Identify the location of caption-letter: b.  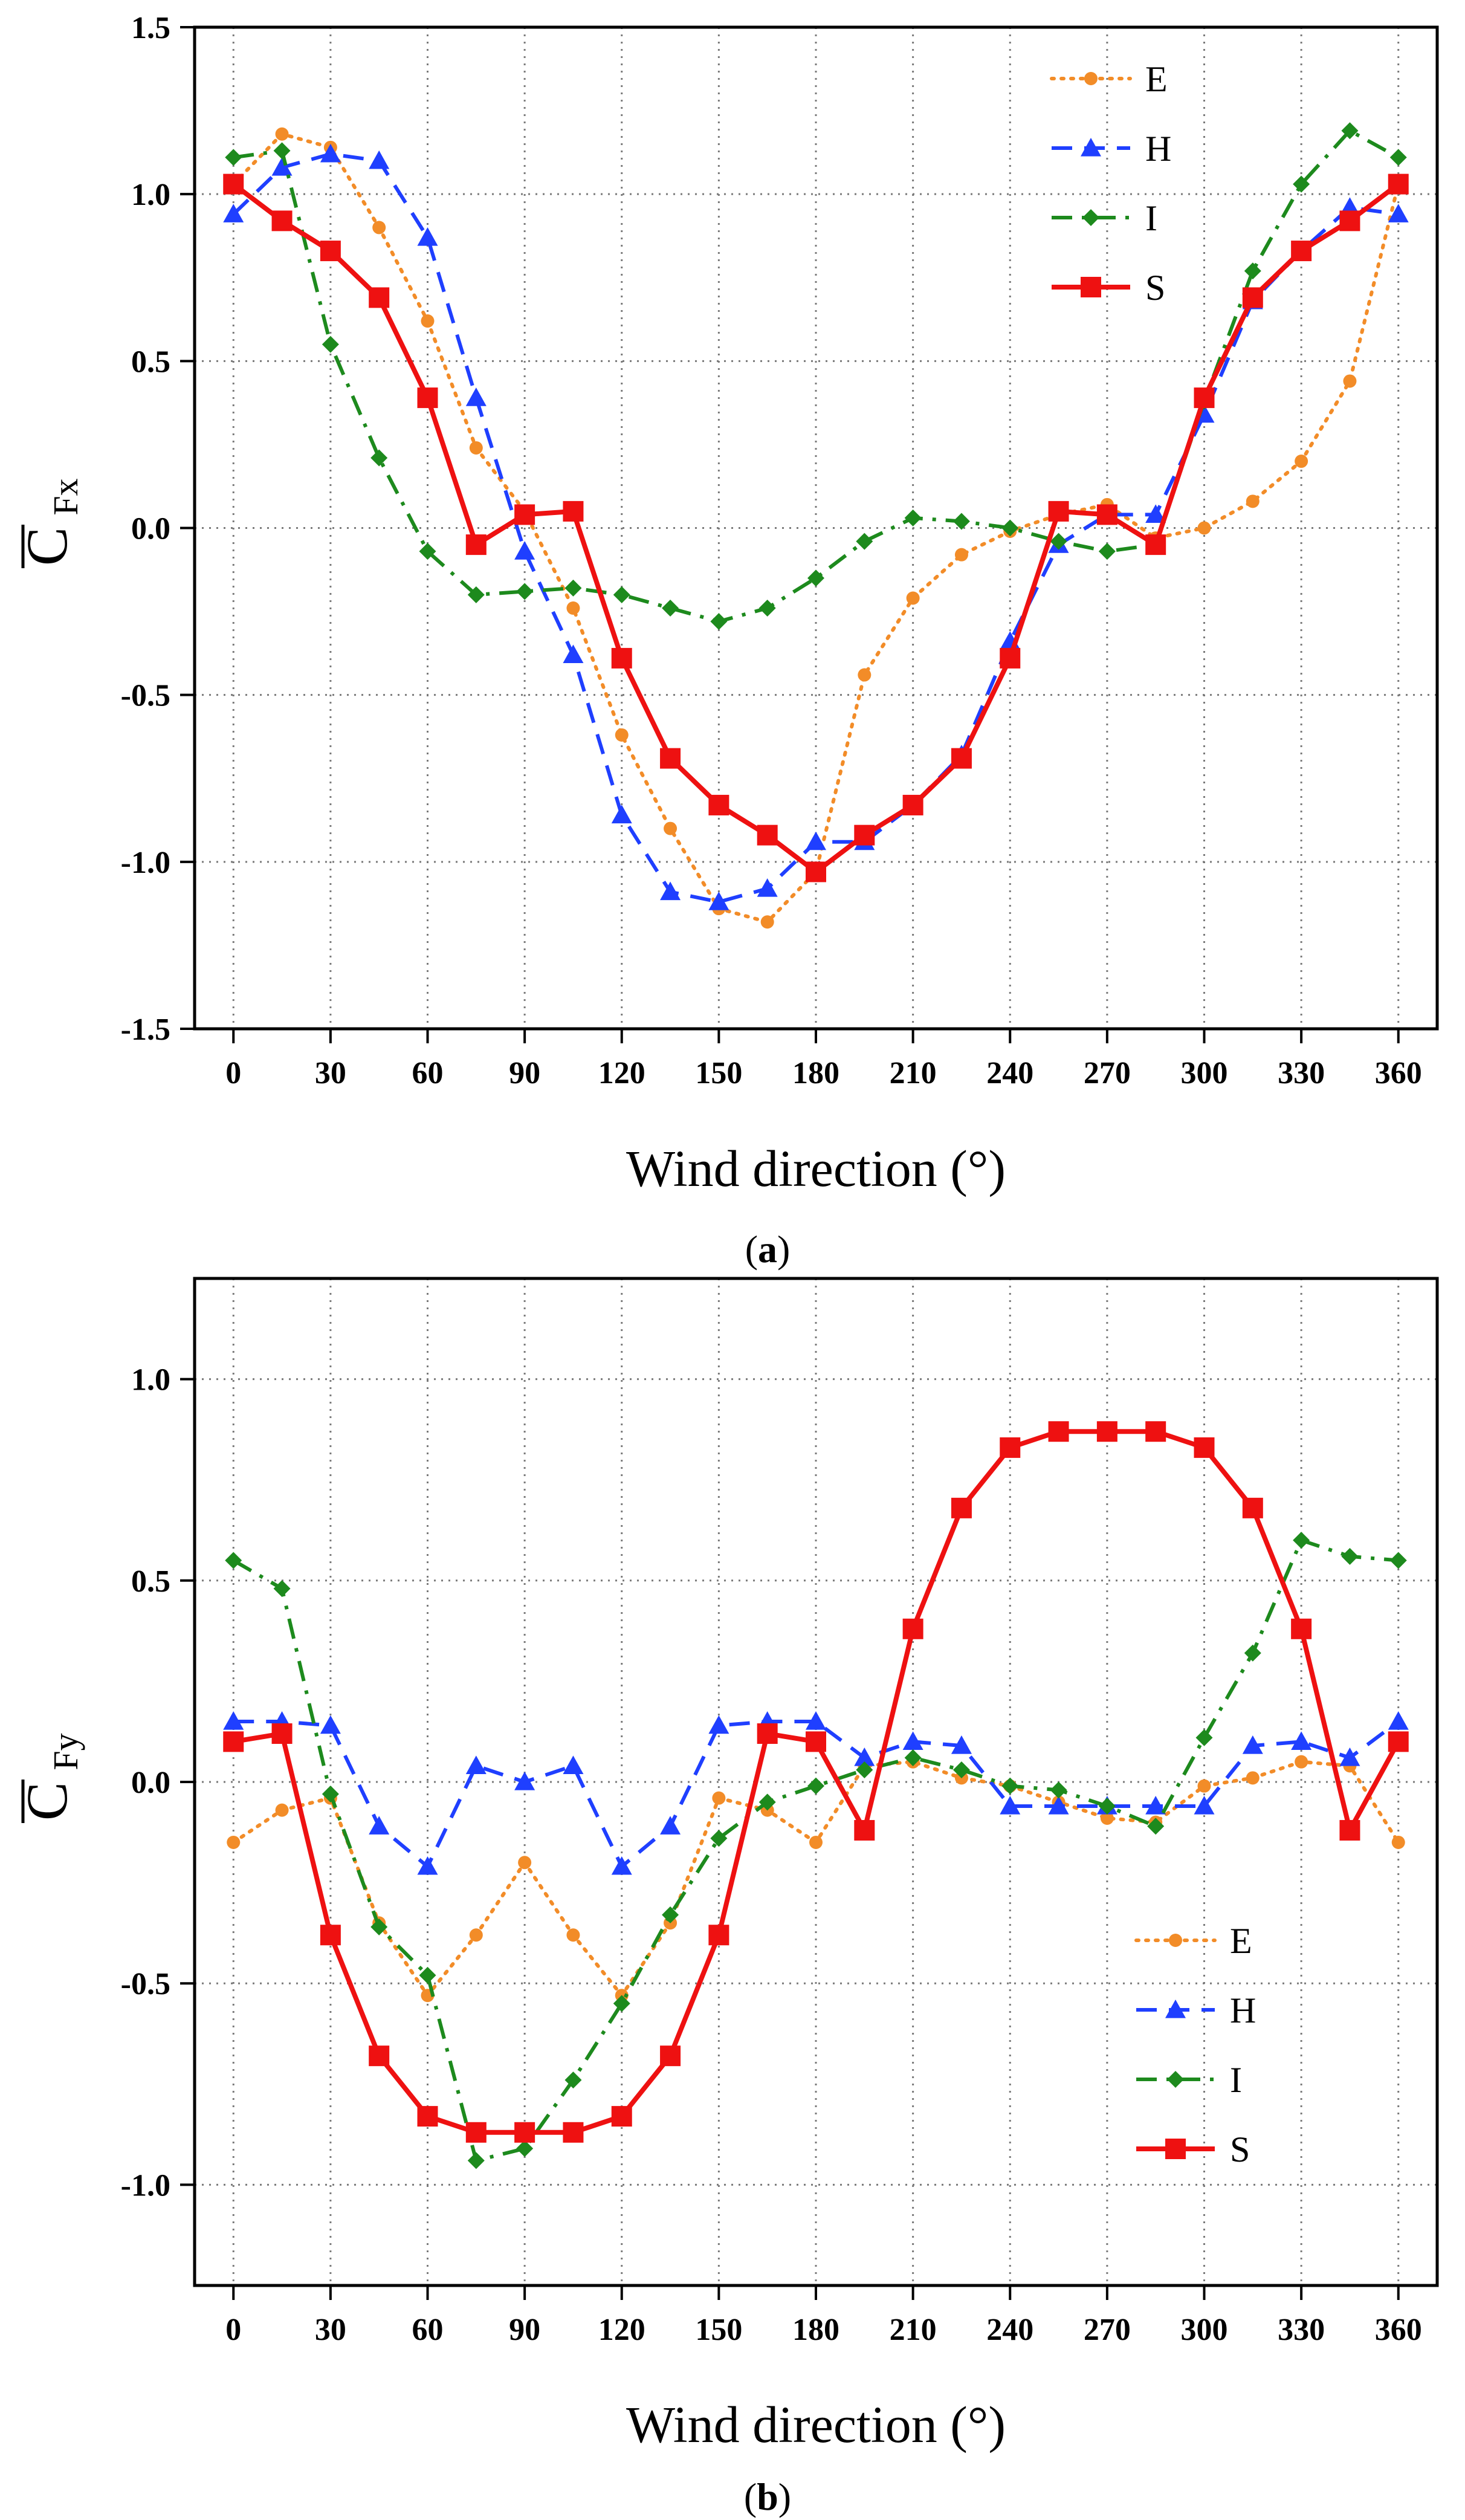
(767, 2496).